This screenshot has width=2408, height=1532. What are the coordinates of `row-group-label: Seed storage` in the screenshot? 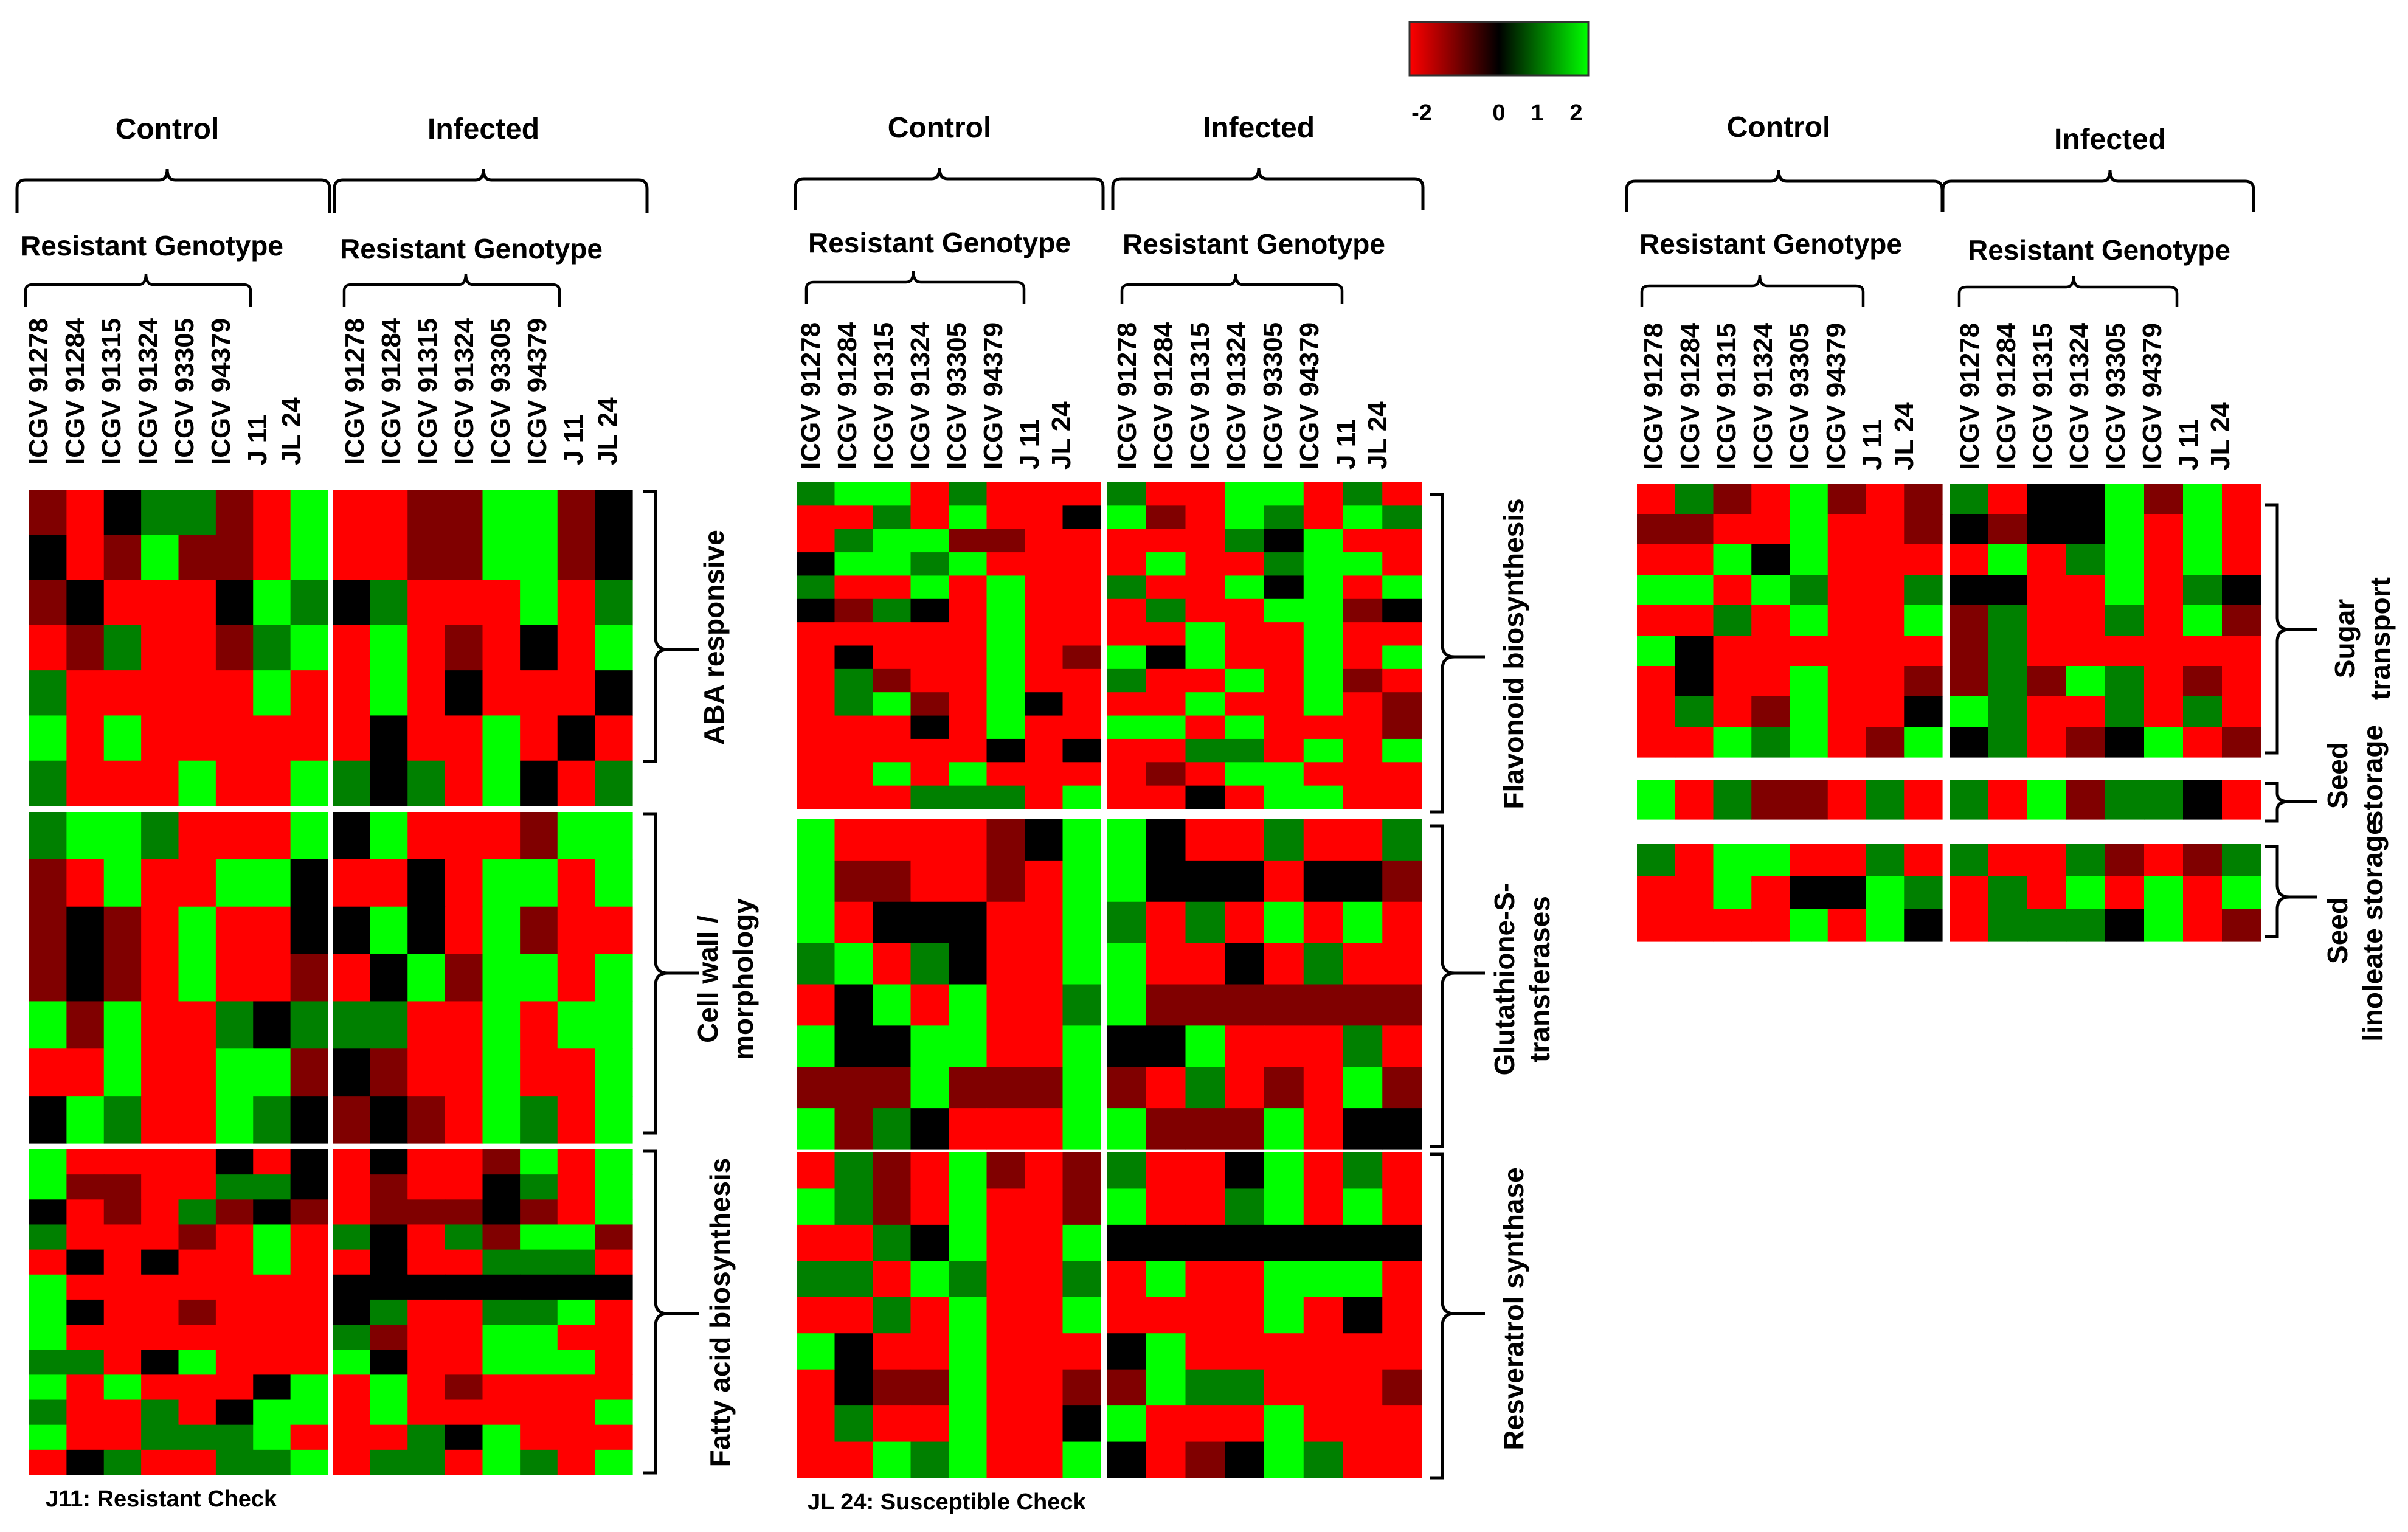 It's located at (2356, 776).